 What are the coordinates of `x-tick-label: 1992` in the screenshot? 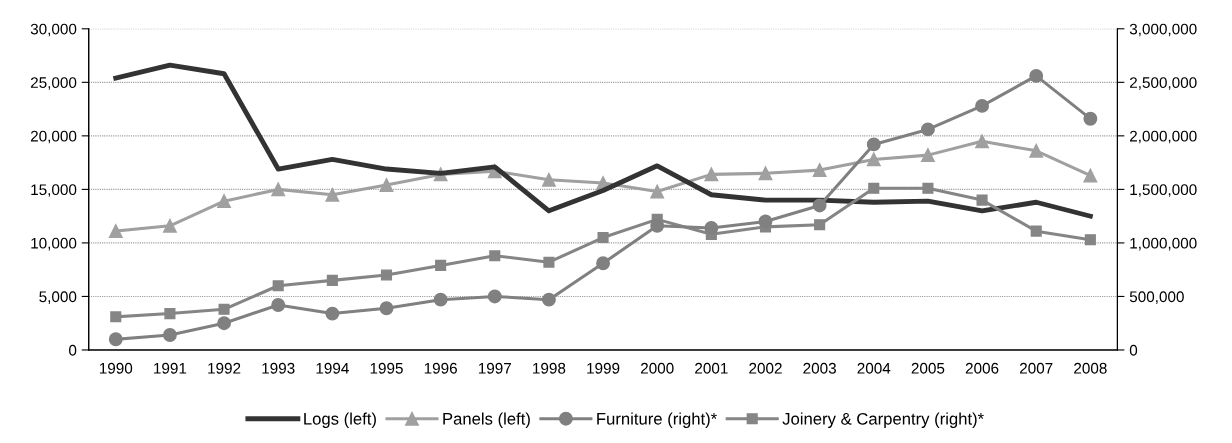 It's located at (224, 368).